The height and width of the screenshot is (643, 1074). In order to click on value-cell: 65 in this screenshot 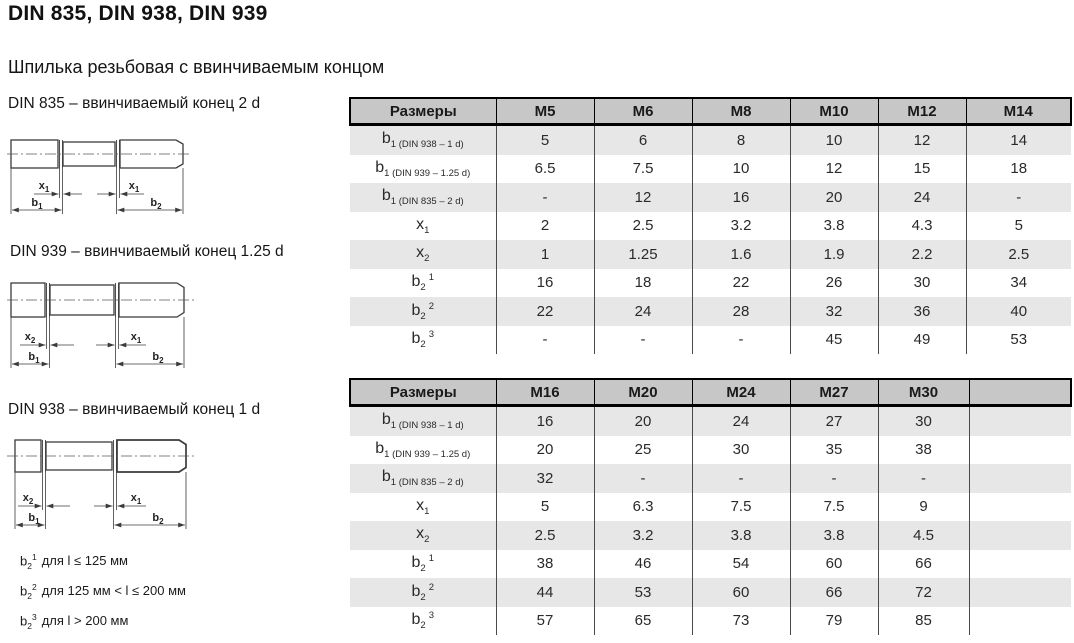, I will do `click(642, 620)`.